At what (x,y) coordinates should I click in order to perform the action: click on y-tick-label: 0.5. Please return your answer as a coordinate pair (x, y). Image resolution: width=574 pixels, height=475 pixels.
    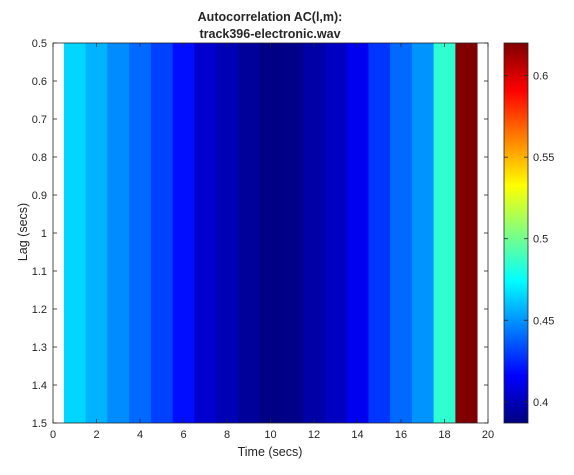
    Looking at the image, I should click on (39, 44).